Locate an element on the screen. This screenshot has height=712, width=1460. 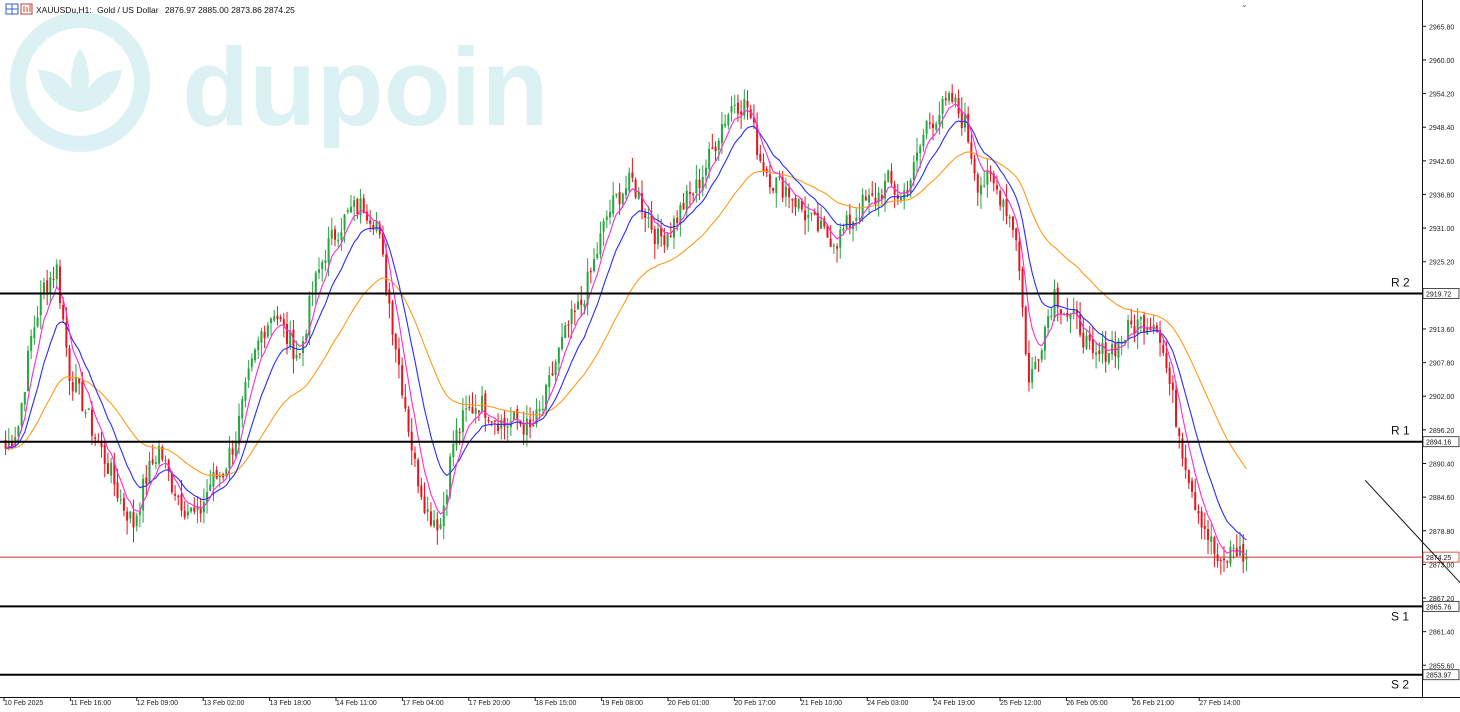
time-tick-label: 19 Feb 08:00 is located at coordinates (622, 703).